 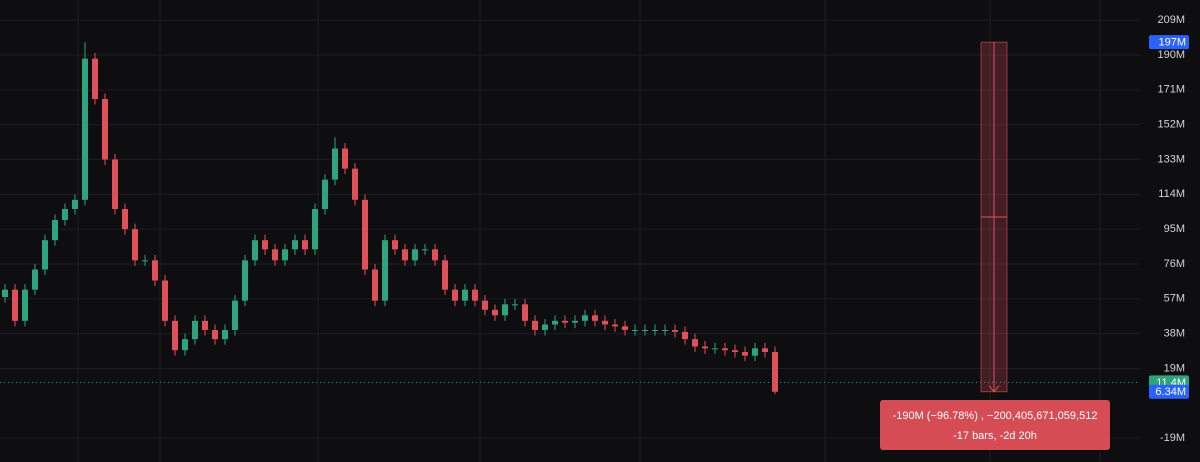 What do you see at coordinates (1172, 438) in the screenshot?
I see `y-tick-label: -19M` at bounding box center [1172, 438].